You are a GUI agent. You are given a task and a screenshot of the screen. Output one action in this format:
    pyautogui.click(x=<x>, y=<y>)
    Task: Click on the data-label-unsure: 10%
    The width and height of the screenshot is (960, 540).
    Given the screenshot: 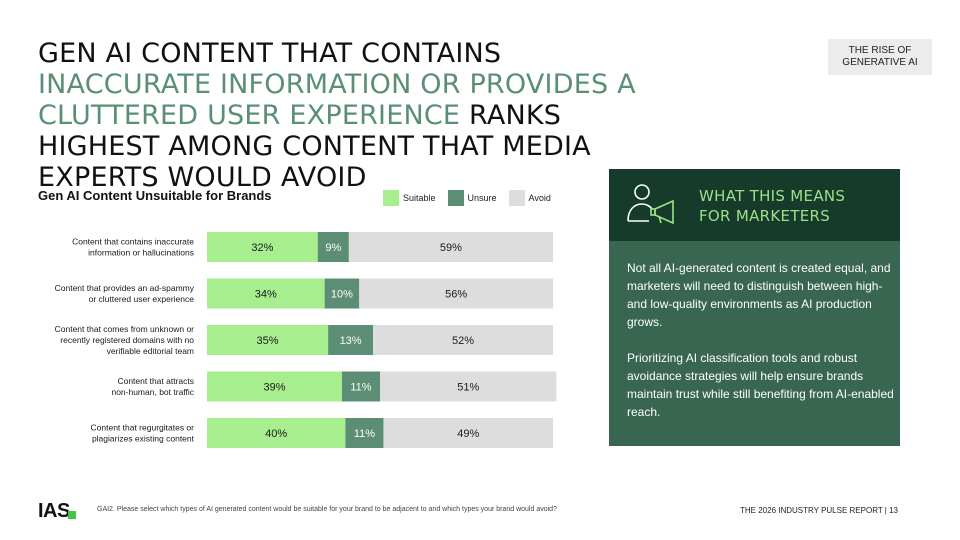 What is the action you would take?
    pyautogui.click(x=342, y=295)
    